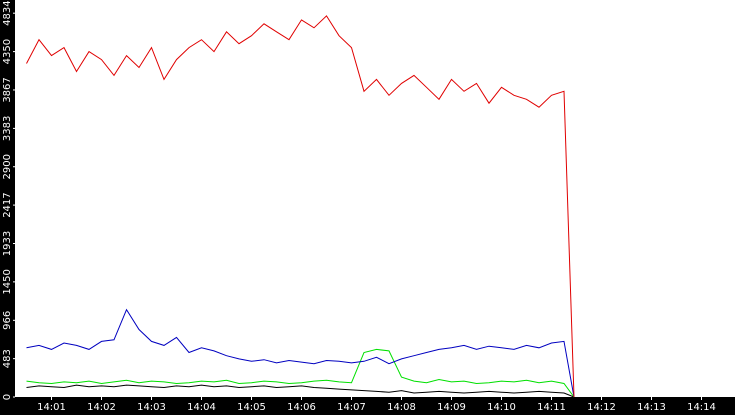 The height and width of the screenshot is (415, 735). What do you see at coordinates (7, 204) in the screenshot?
I see `y-tick-label: 2417` at bounding box center [7, 204].